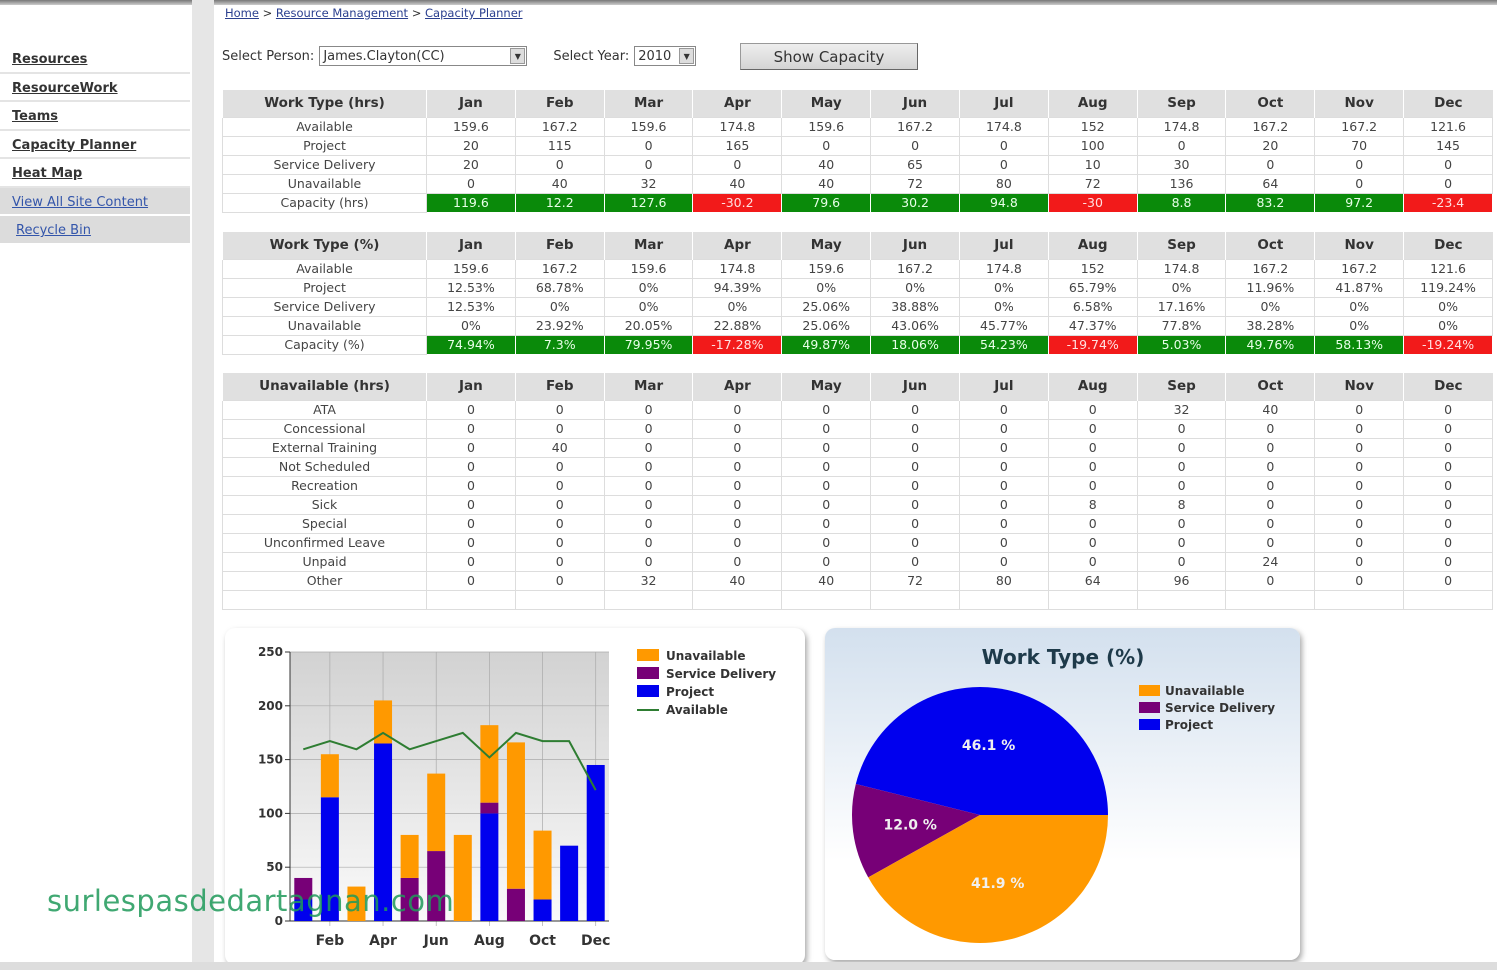 The width and height of the screenshot is (1497, 970). Describe the element at coordinates (559, 202) in the screenshot. I see `capacity-cell: 12.2` at that location.